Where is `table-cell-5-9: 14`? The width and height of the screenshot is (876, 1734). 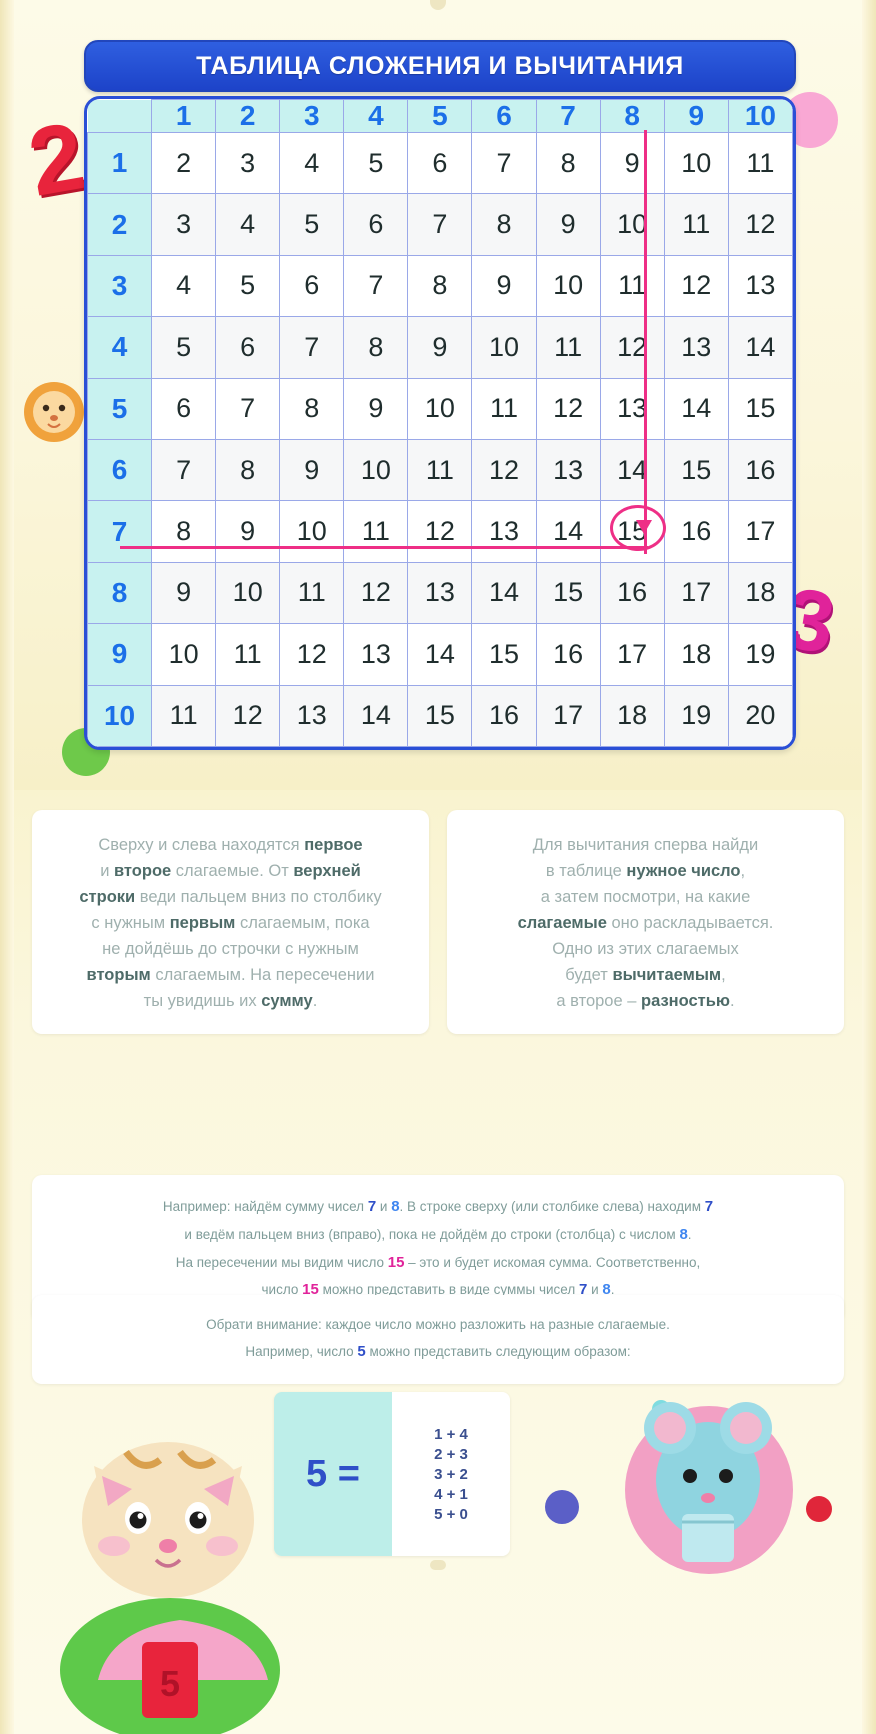
table-cell-5-9: 14 is located at coordinates (696, 408).